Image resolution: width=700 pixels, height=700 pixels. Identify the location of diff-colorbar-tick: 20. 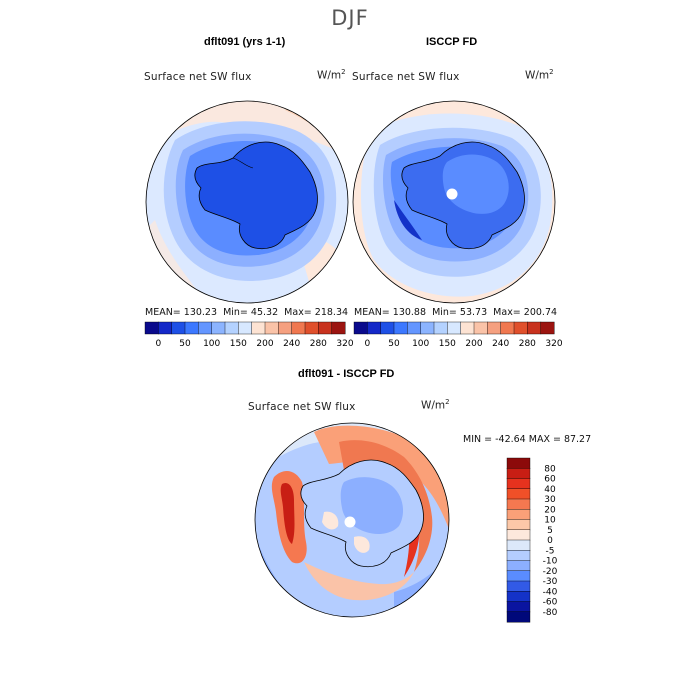
(550, 510).